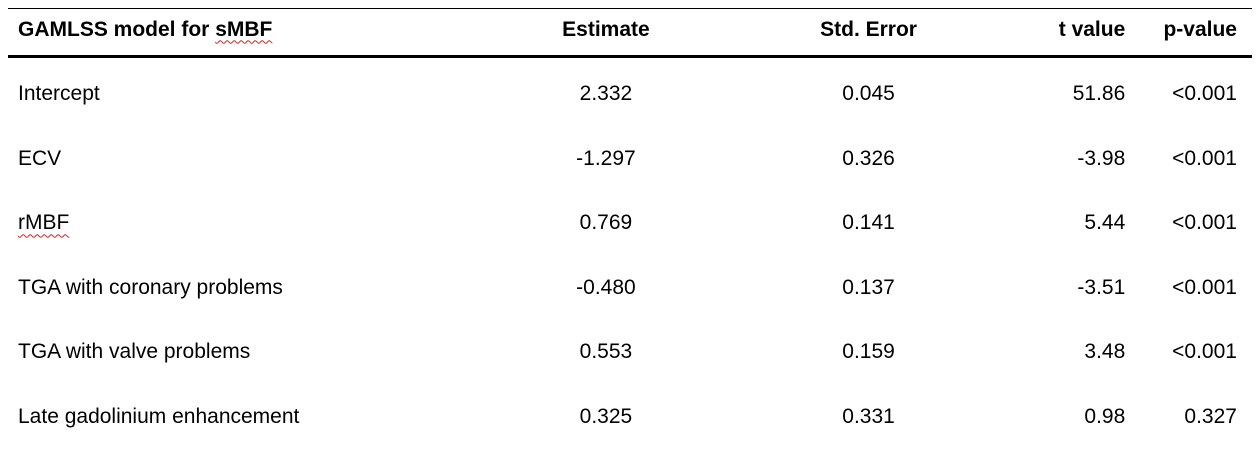  I want to click on row-label: TGA with valve problems, so click(248, 352).